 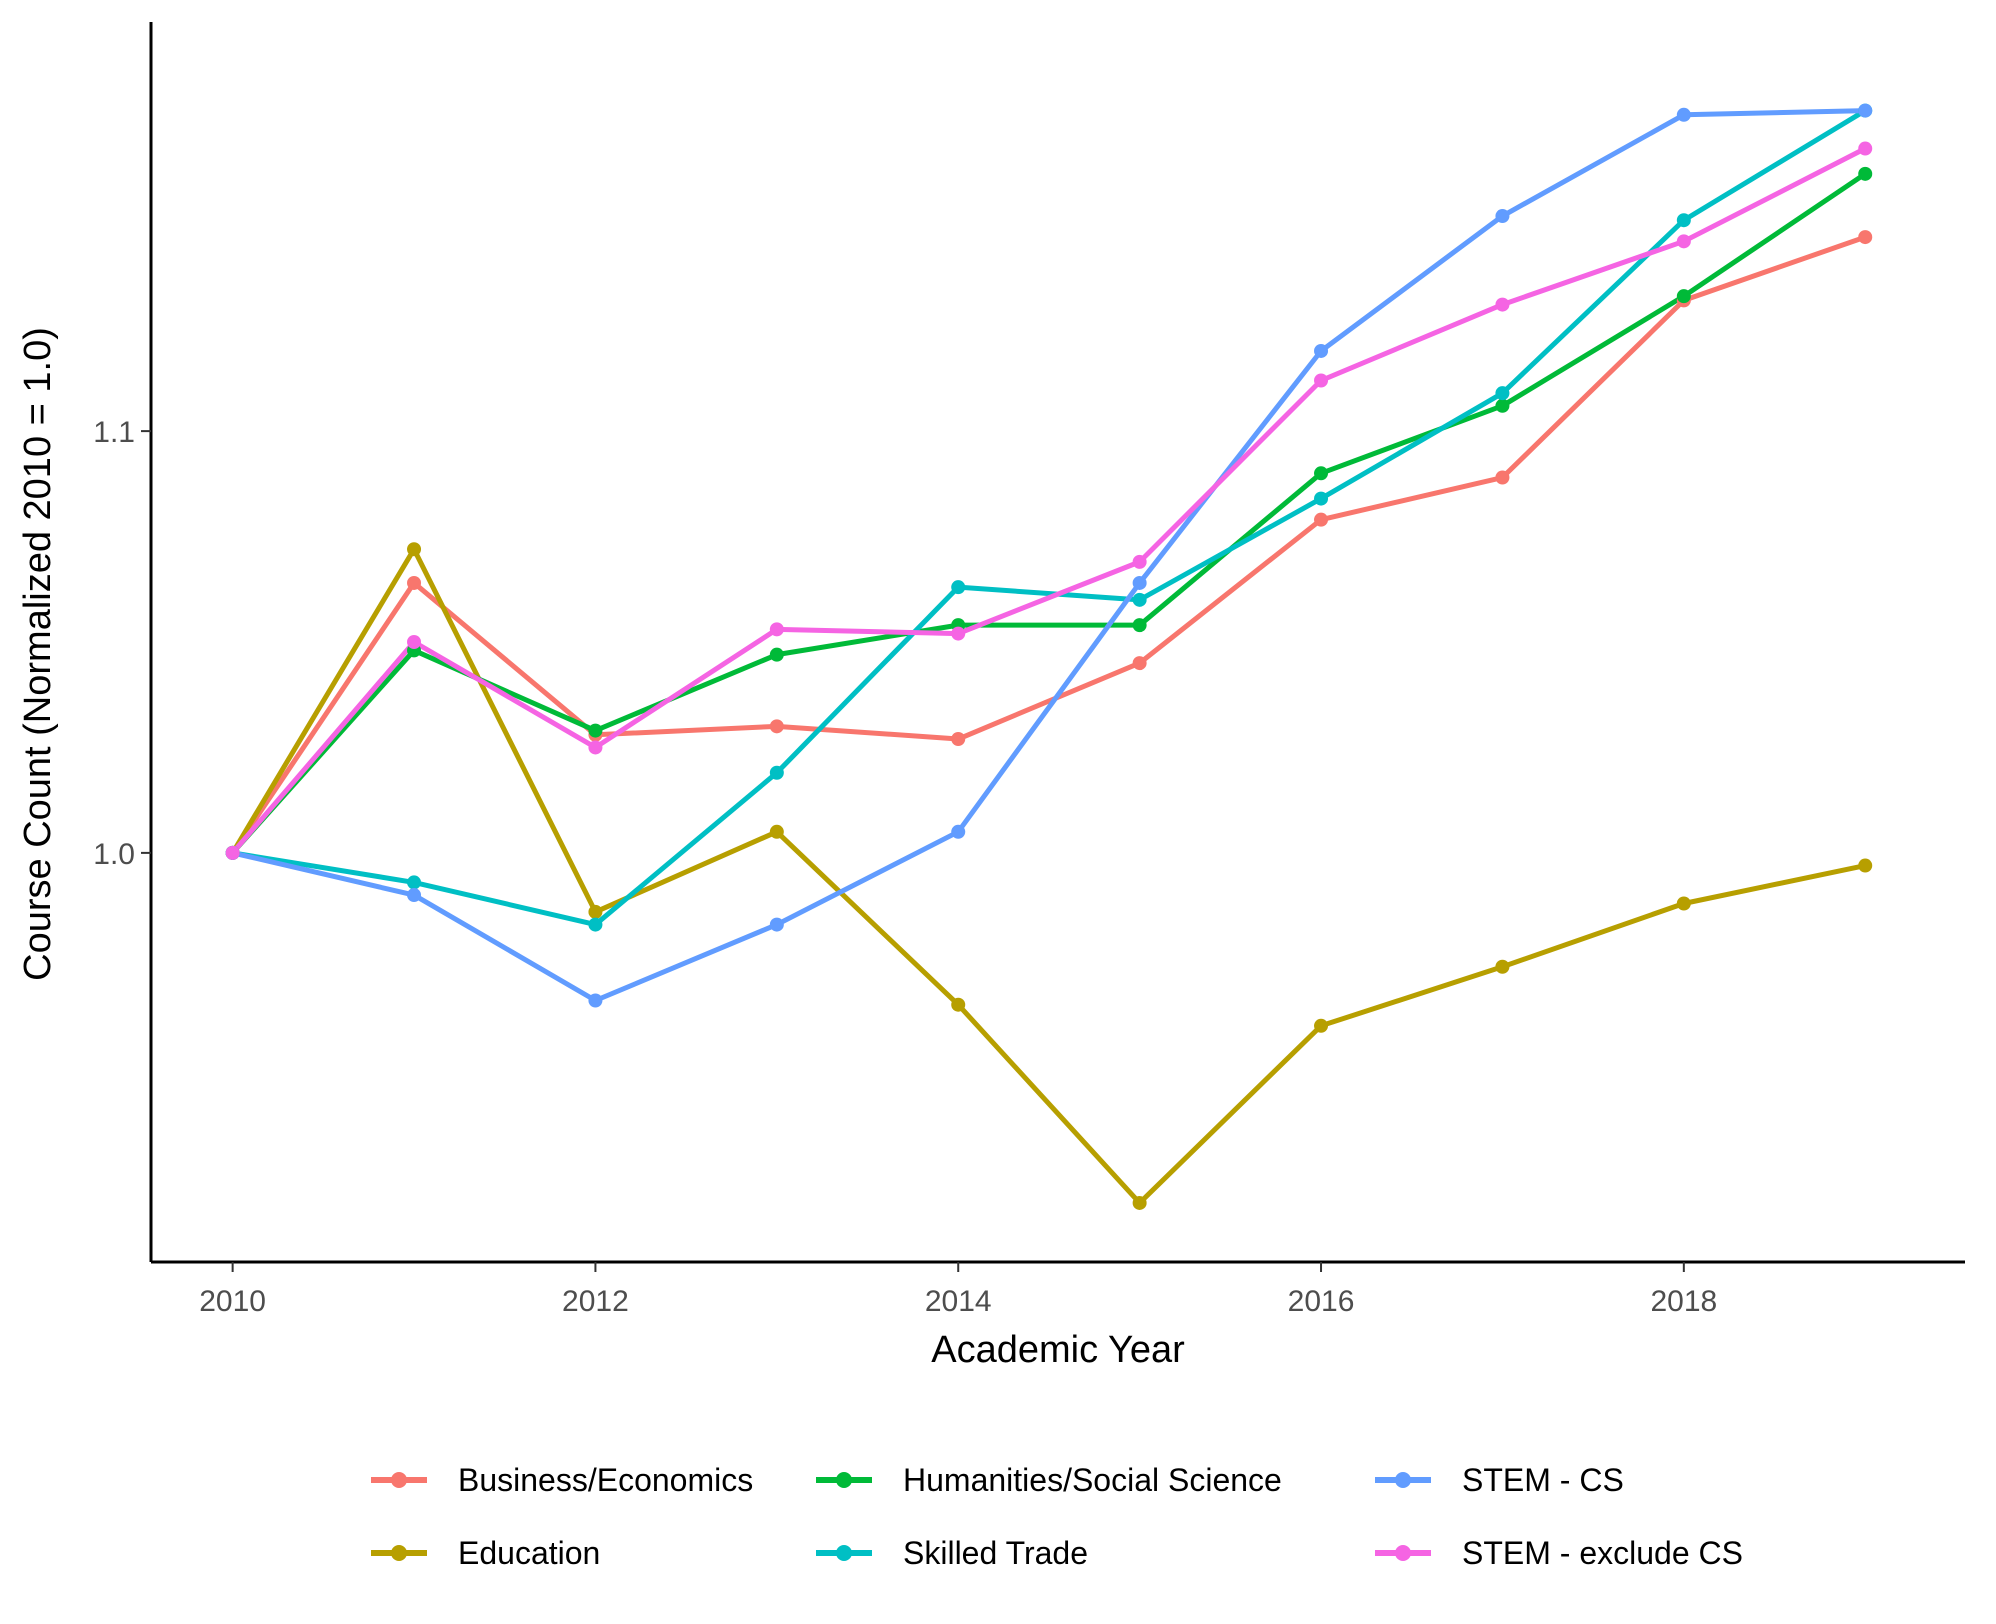 What do you see at coordinates (232, 1301) in the screenshot?
I see `x-tick-label: 2010` at bounding box center [232, 1301].